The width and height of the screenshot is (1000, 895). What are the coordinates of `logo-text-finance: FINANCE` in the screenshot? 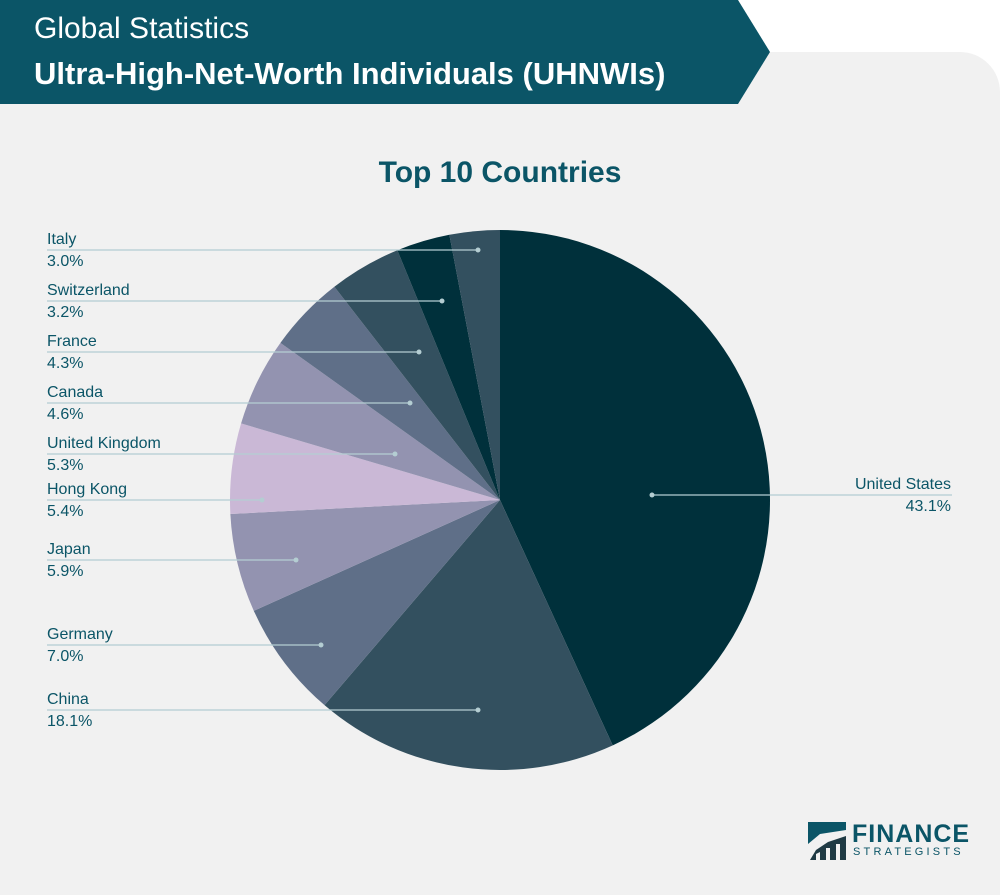 It's located at (911, 834).